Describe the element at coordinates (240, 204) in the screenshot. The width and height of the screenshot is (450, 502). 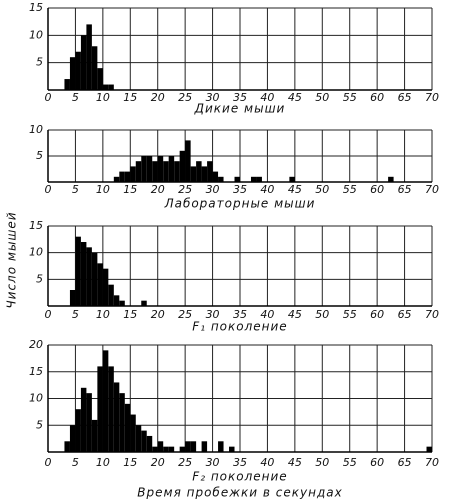
I see `panel-label: Лабораторные мыши` at that location.